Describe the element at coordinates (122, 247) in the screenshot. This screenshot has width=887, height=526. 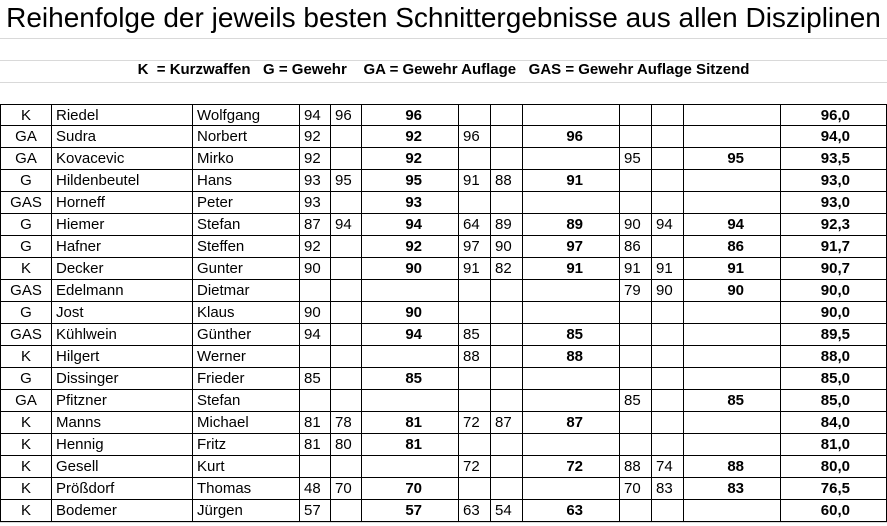
I see `last-name: Hafner` at that location.